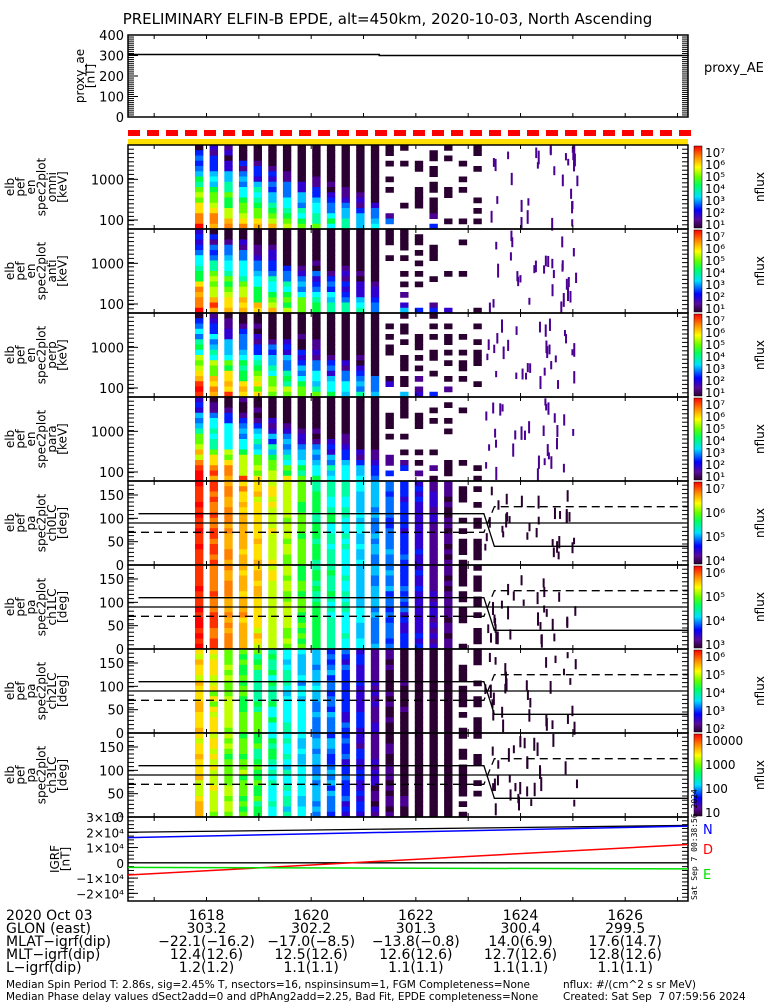 The width and height of the screenshot is (775, 1003). Describe the element at coordinates (100, 879) in the screenshot. I see `igrf-ytick-label: −1×10⁴` at that location.